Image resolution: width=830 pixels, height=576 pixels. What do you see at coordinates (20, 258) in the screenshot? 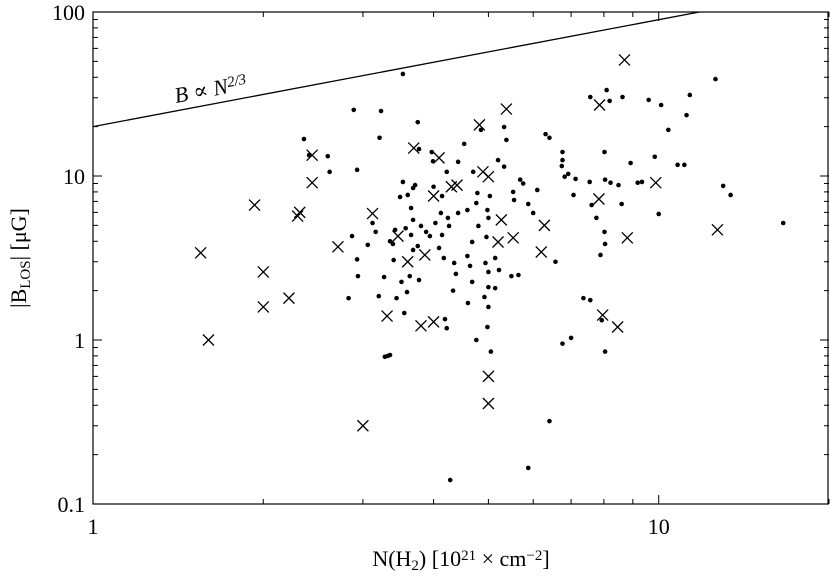
I see `y-axis-label: |BLOS| [μG]` at bounding box center [20, 258].